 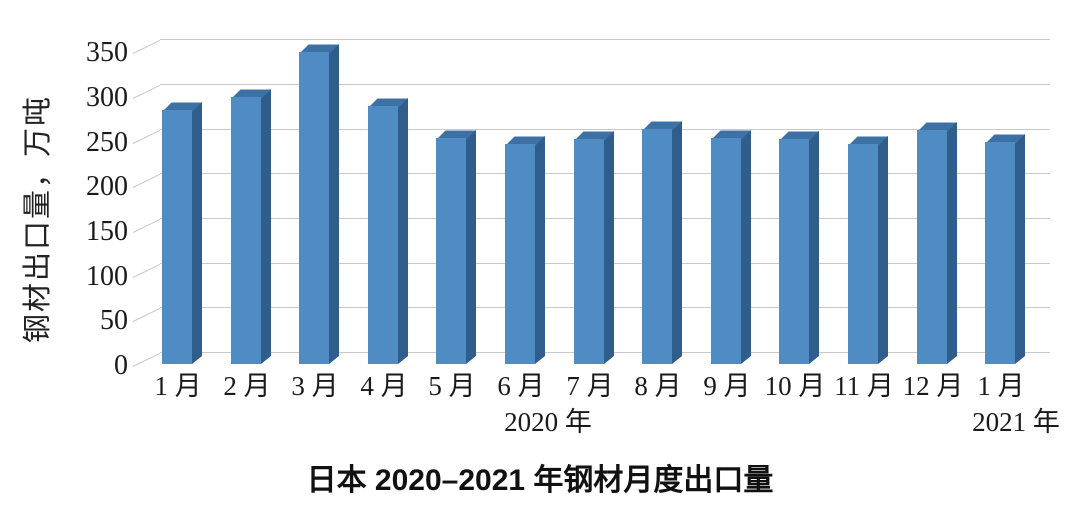 What do you see at coordinates (590, 386) in the screenshot?
I see `x-tick-label: 7 月` at bounding box center [590, 386].